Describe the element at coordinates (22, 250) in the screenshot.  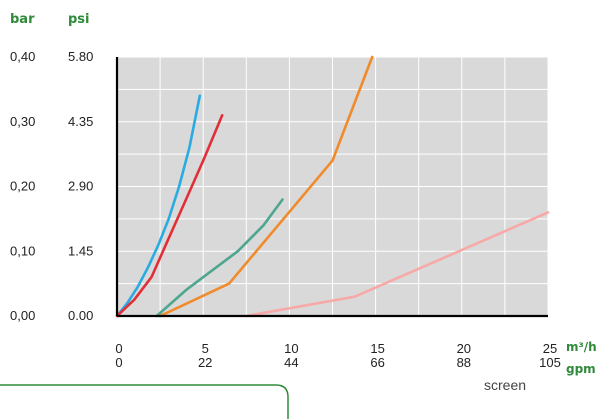
I see `y-tick-label-bar: 0,10` at that location.